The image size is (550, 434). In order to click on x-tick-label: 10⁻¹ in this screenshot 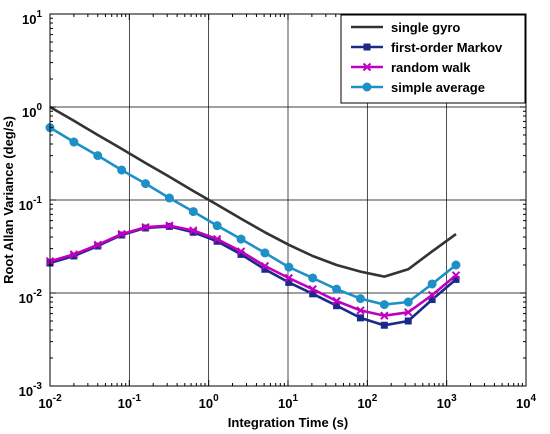, I will do `click(130, 402)`.